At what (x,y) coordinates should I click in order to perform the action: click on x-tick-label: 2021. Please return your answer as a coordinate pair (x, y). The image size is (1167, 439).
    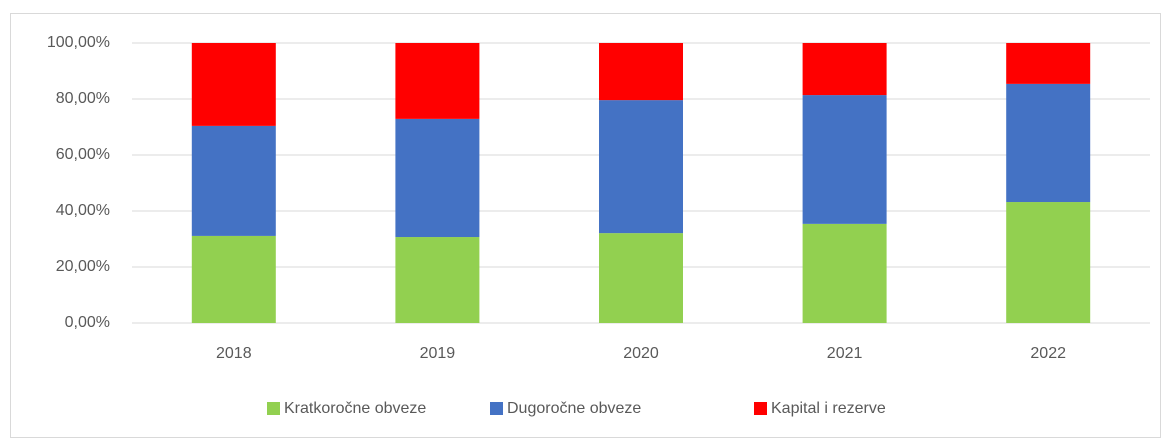
    Looking at the image, I should click on (845, 353).